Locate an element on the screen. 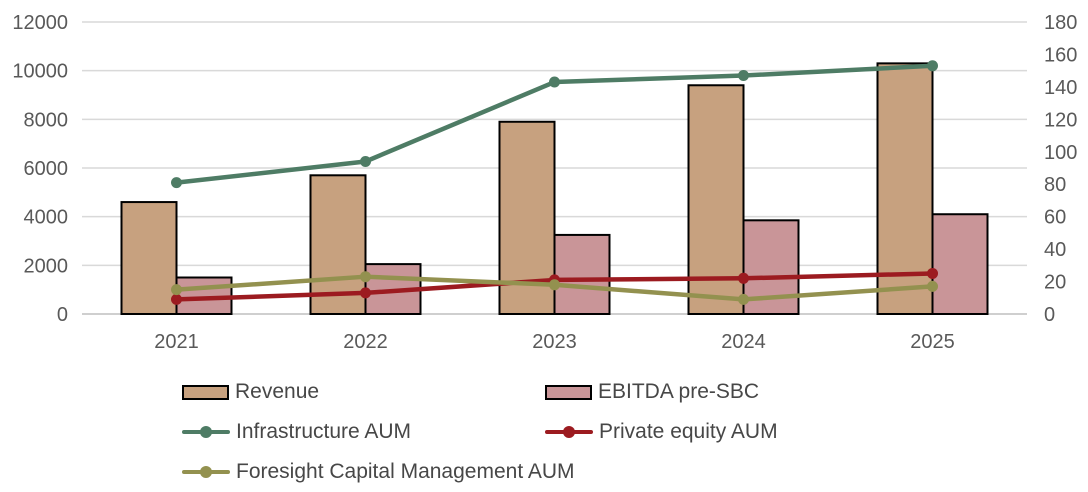 This screenshot has width=1088, height=492. bar-ebitda-pre-sbc-2023 is located at coordinates (582, 274).